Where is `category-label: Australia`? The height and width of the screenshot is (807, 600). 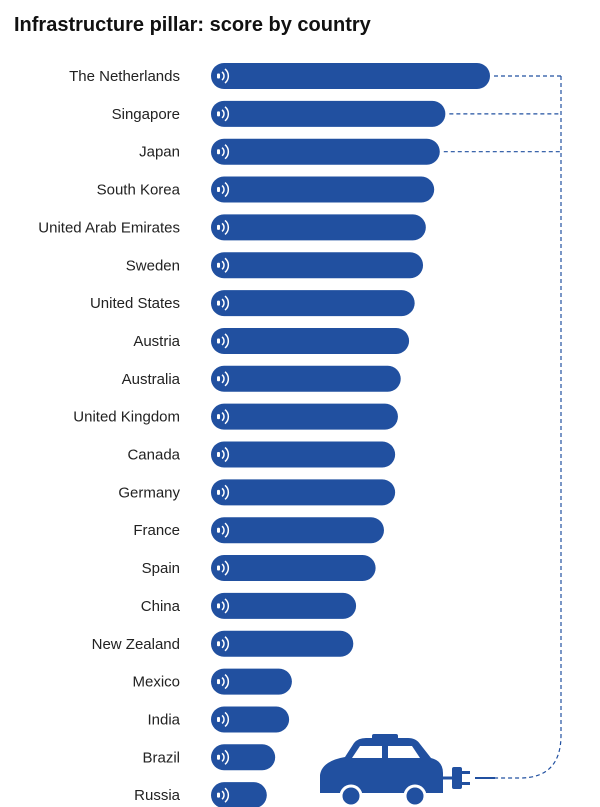
category-label: Australia is located at coordinates (151, 379).